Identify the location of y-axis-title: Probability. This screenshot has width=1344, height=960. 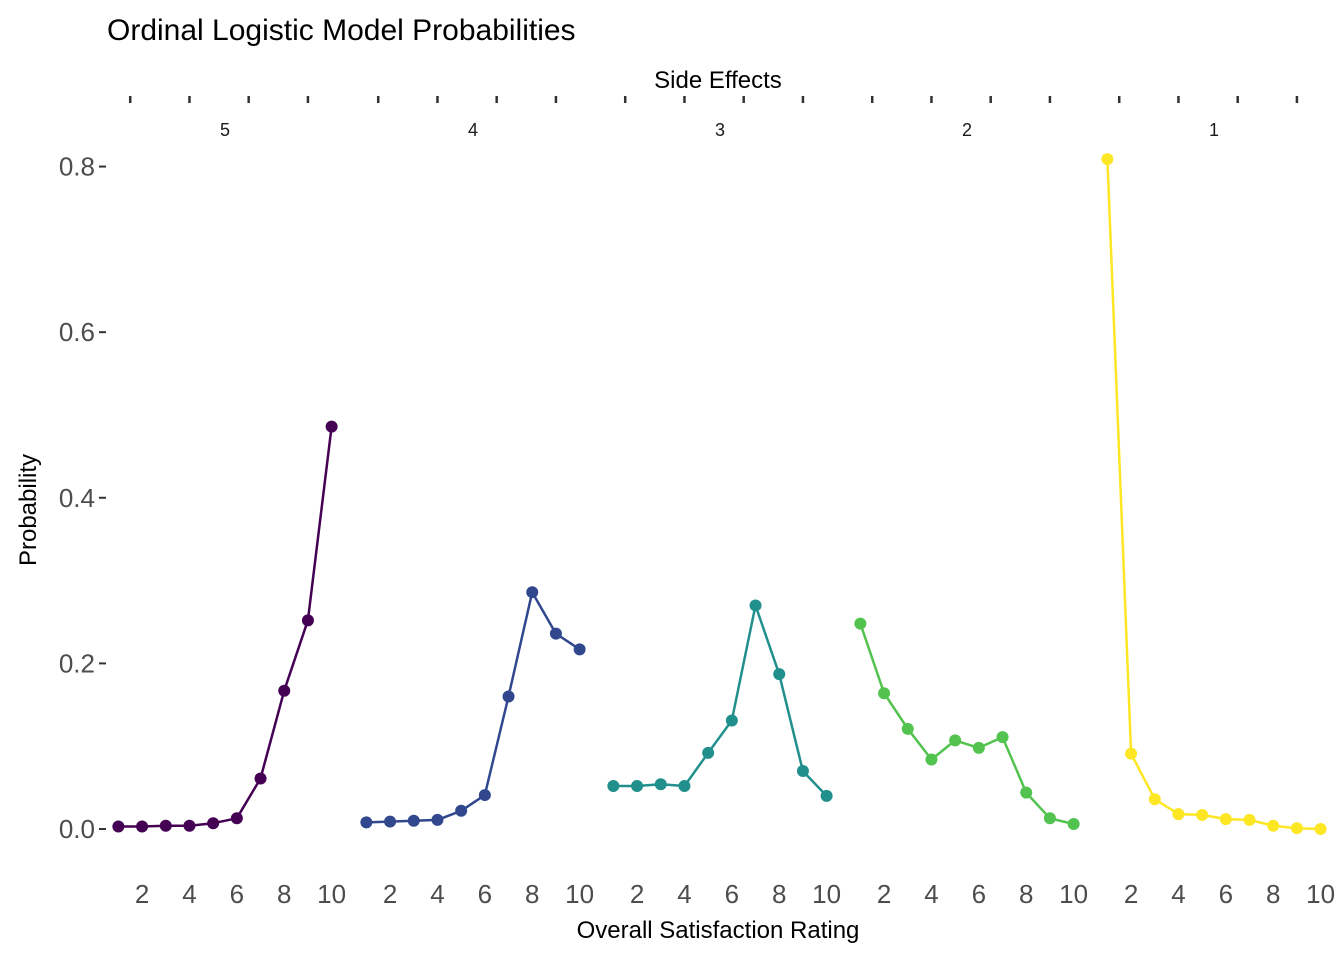
(28, 510).